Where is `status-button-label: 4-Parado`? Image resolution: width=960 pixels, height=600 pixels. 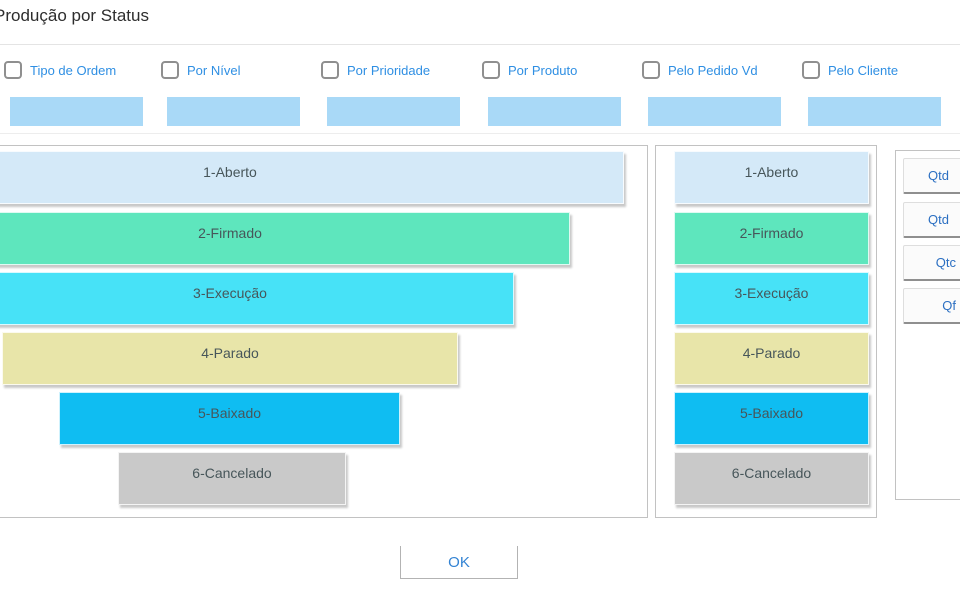 status-button-label: 4-Parado is located at coordinates (771, 353).